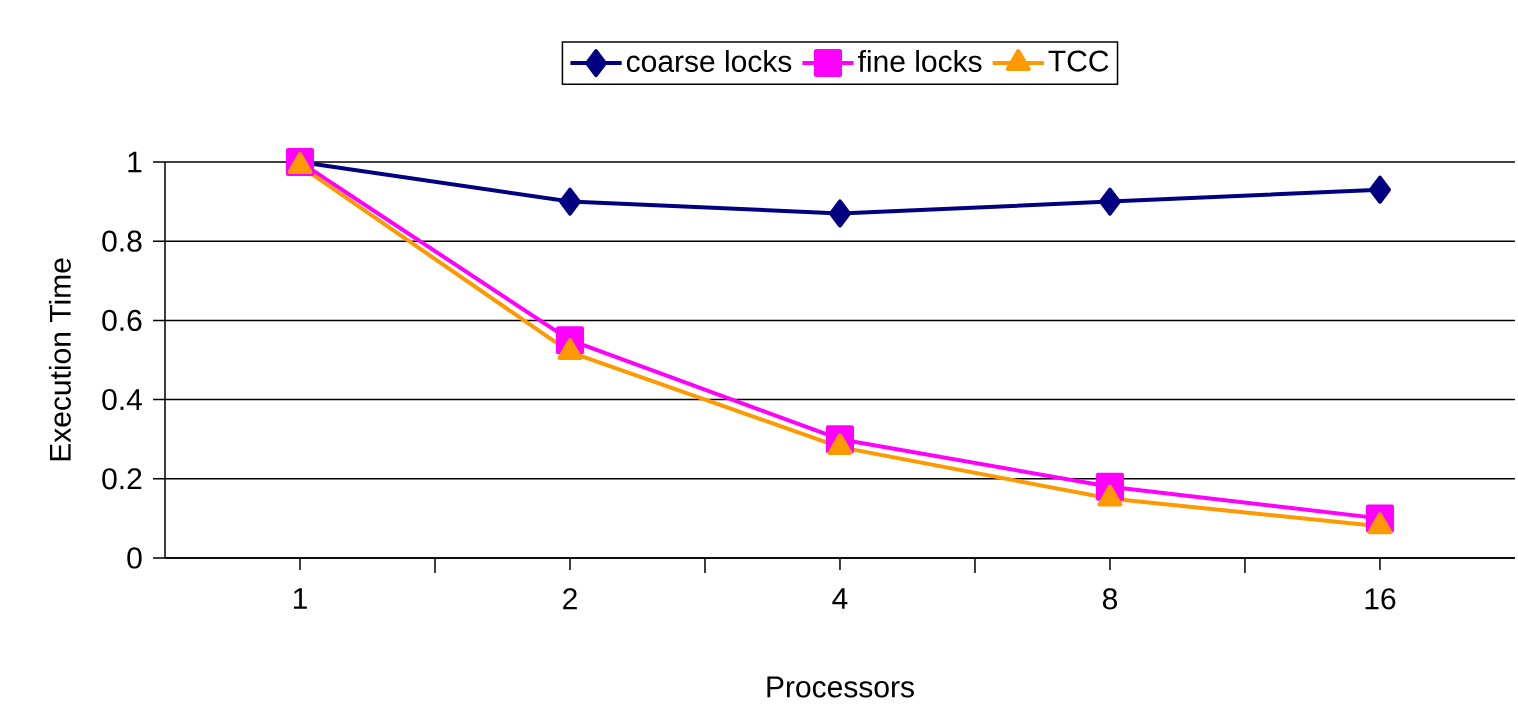 The image size is (1518, 708). Describe the element at coordinates (122, 479) in the screenshot. I see `y-tick-label: 0.2` at that location.